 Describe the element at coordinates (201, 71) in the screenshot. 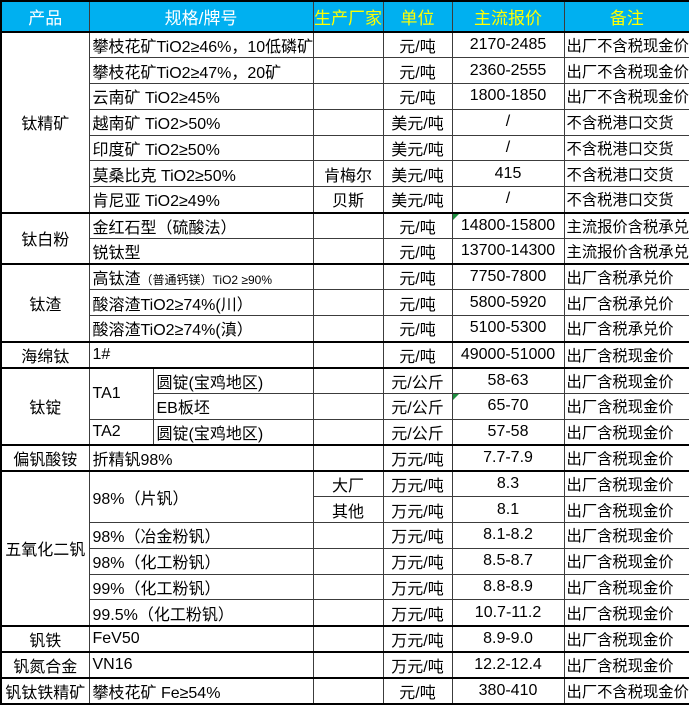

I see `spec-cell: 攀枝花矿TiO2≥47%，20矿` at that location.